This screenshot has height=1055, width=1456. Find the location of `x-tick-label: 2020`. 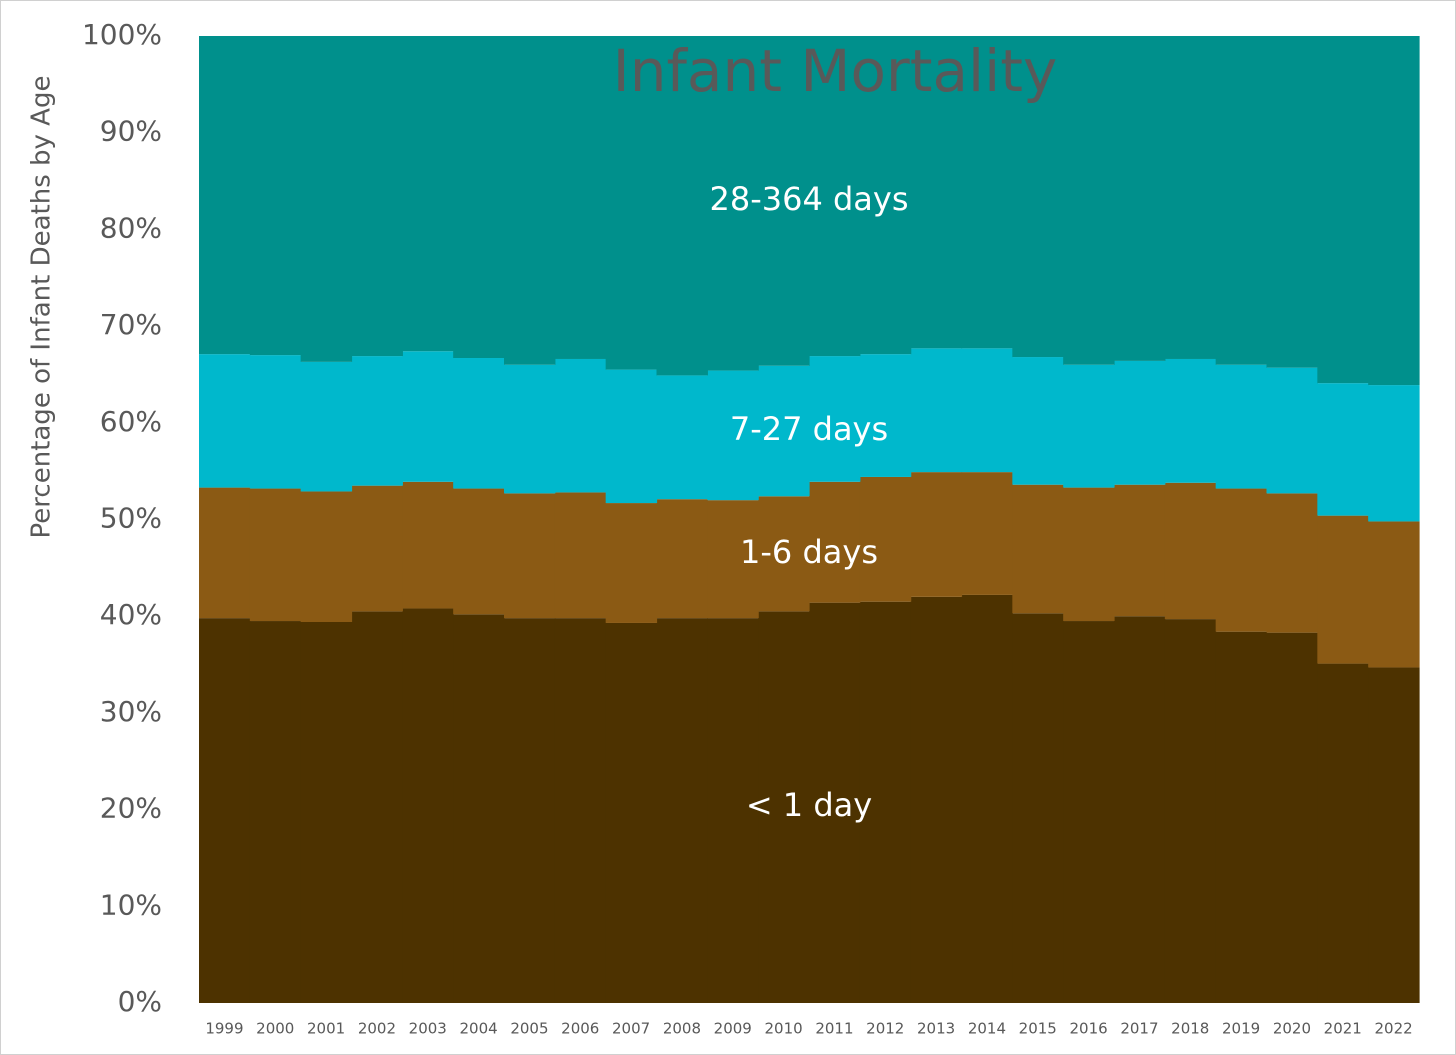

x-tick-label: 2020 is located at coordinates (1292, 1029).